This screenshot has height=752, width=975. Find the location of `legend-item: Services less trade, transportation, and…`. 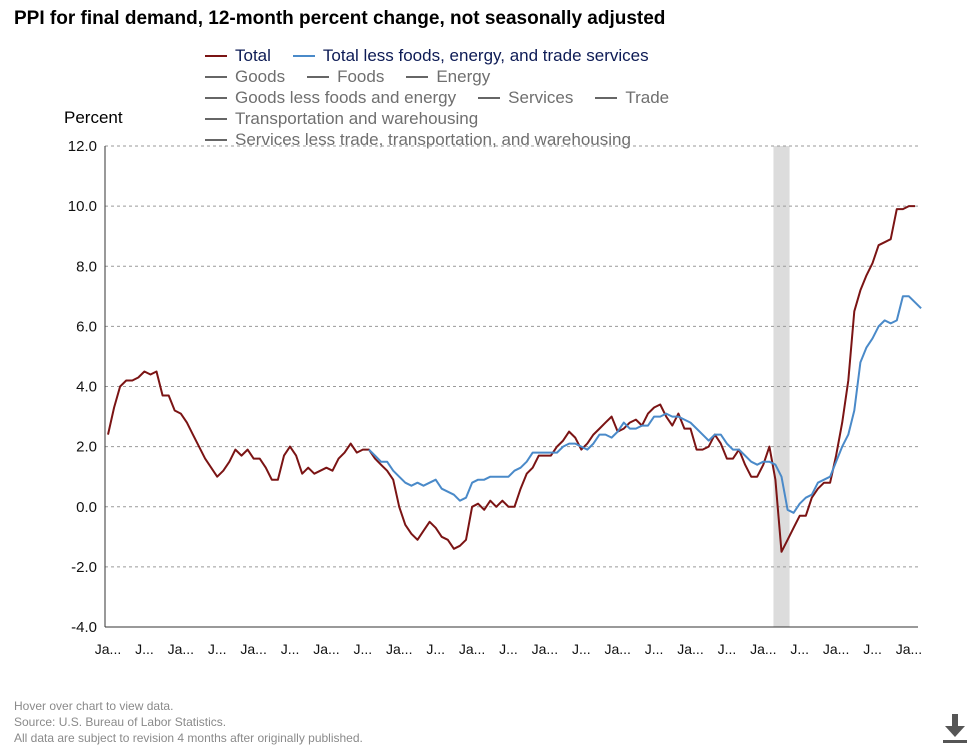

legend-item: Services less trade, transportation, and… is located at coordinates (418, 139).